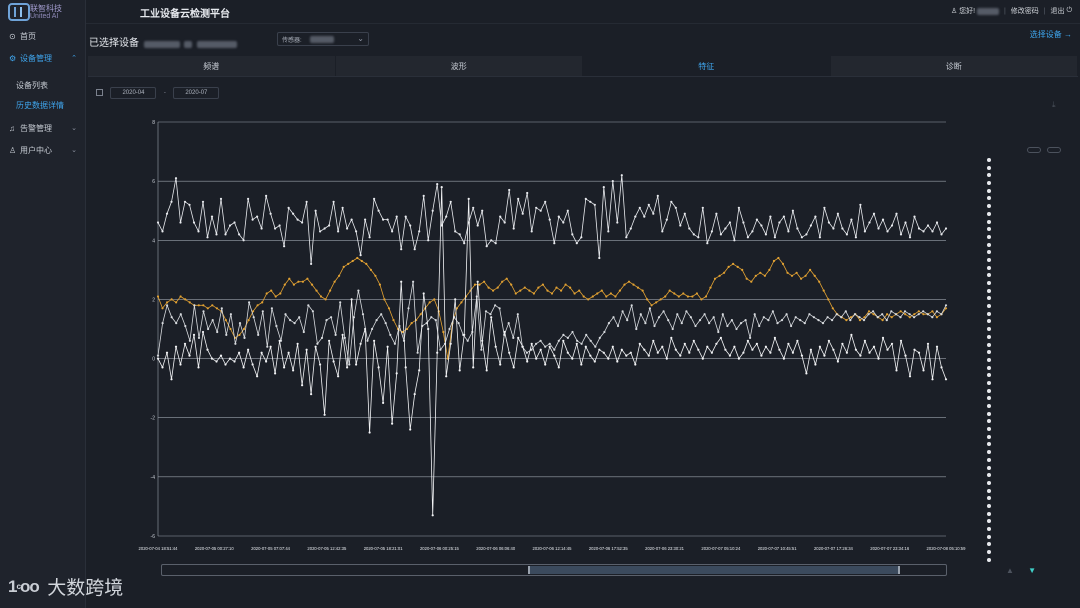  What do you see at coordinates (212, 66) in the screenshot?
I see `tab-spectrum: 频谱` at bounding box center [212, 66].